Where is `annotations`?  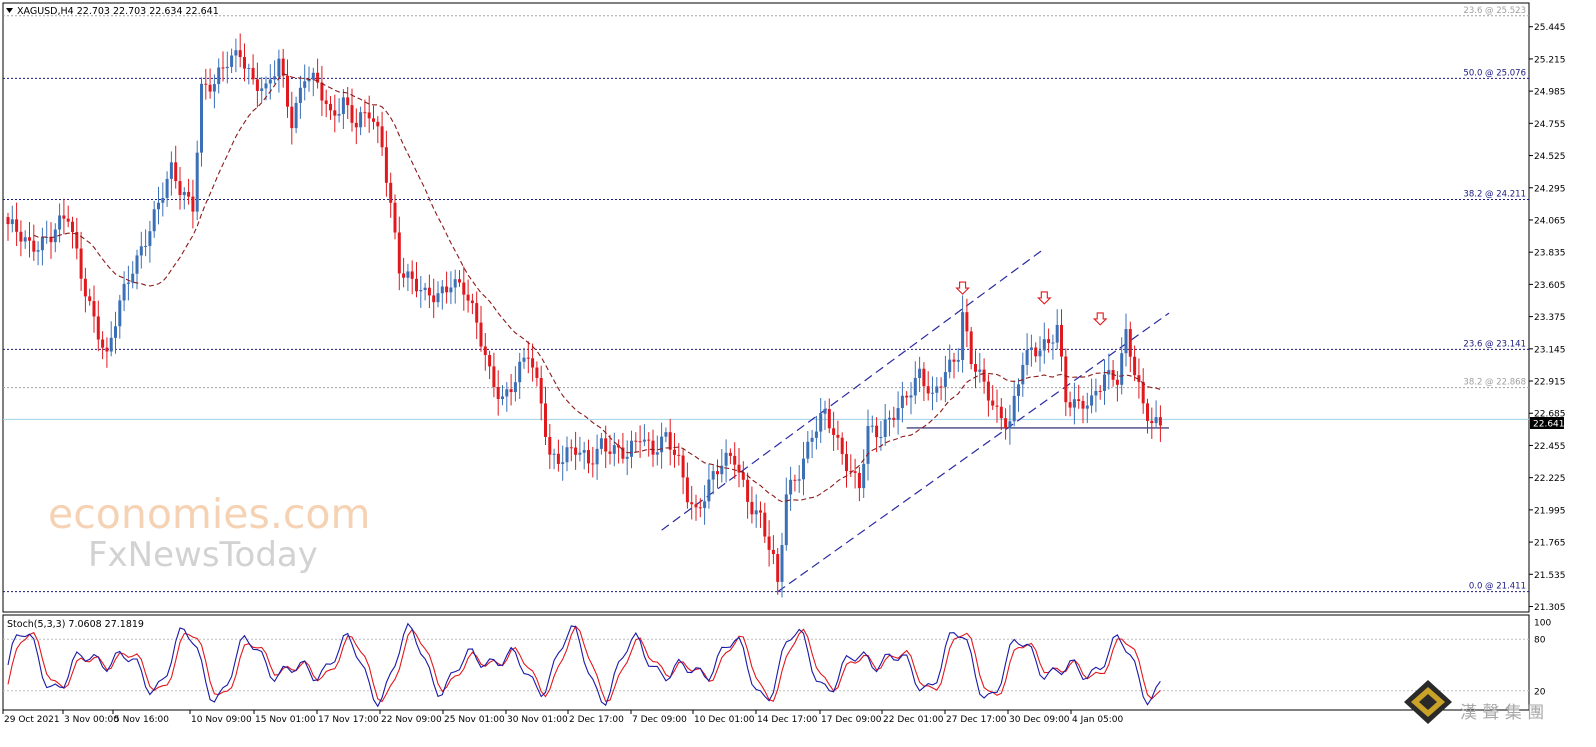 annotations is located at coordinates (1031, 303).